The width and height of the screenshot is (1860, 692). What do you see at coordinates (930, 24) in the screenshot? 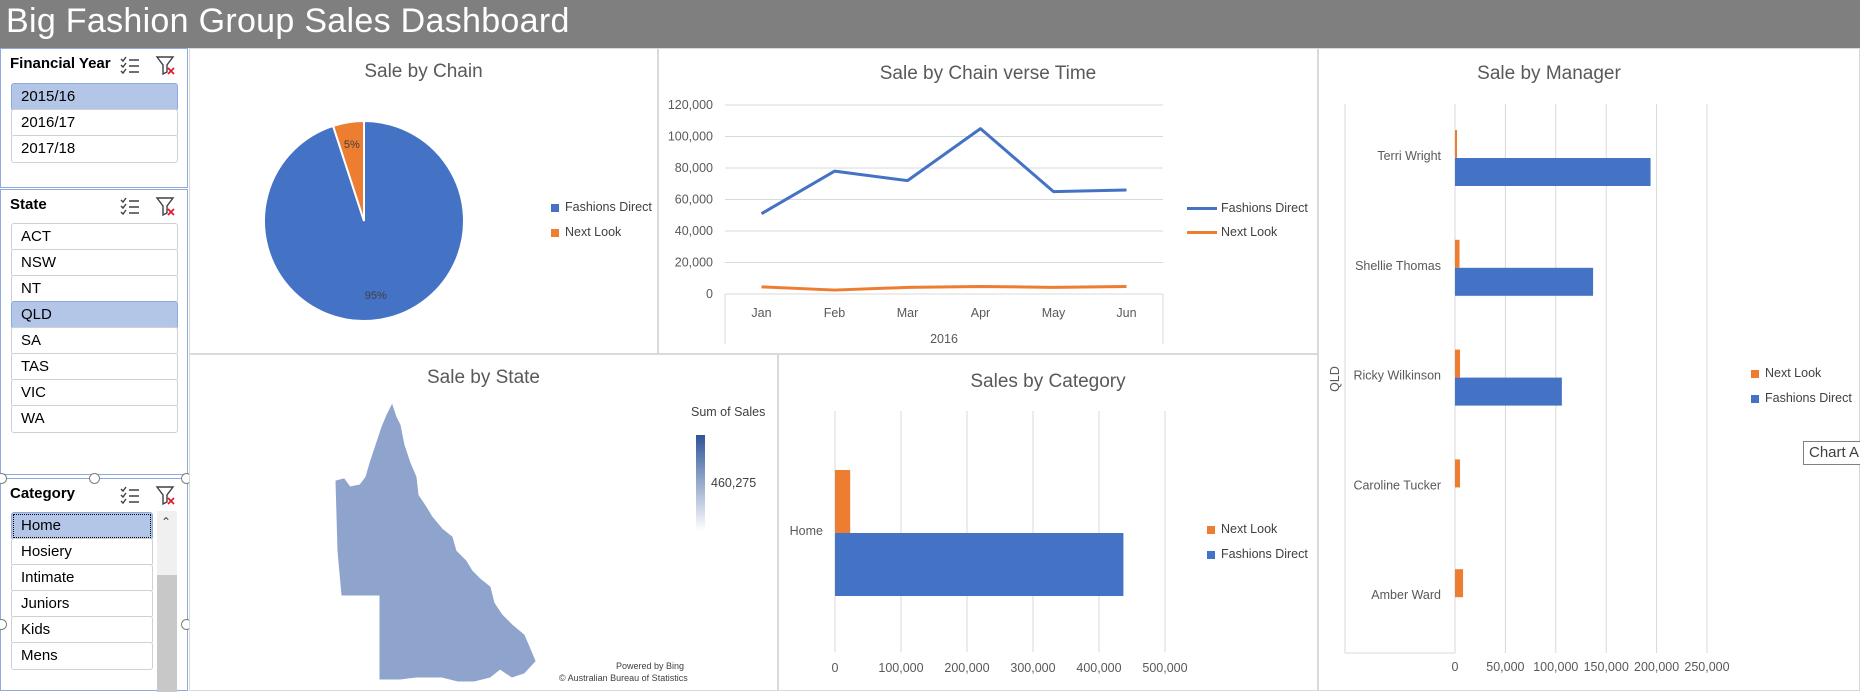
I see `dashboard-title-bar: Big Fashion Group Sales Dashboard` at bounding box center [930, 24].